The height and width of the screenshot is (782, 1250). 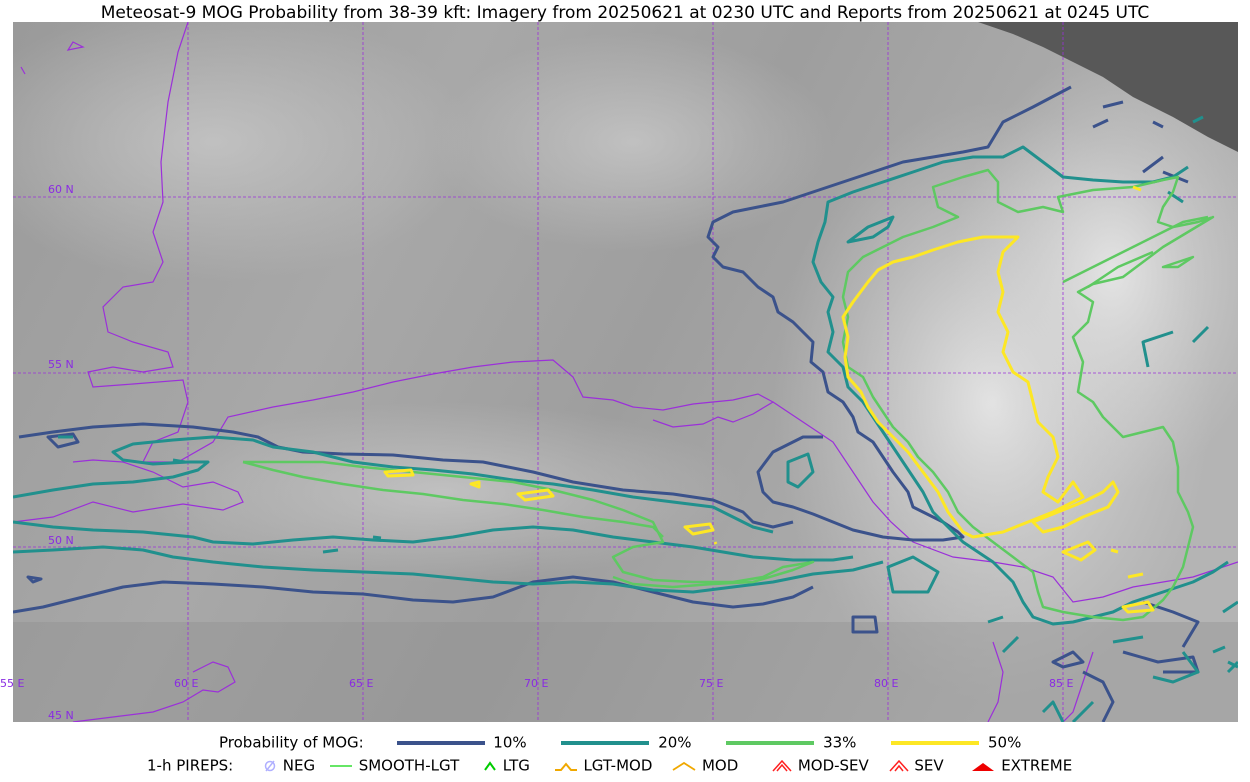 What do you see at coordinates (361, 683) in the screenshot?
I see `lon-label-65e: 65 E` at bounding box center [361, 683].